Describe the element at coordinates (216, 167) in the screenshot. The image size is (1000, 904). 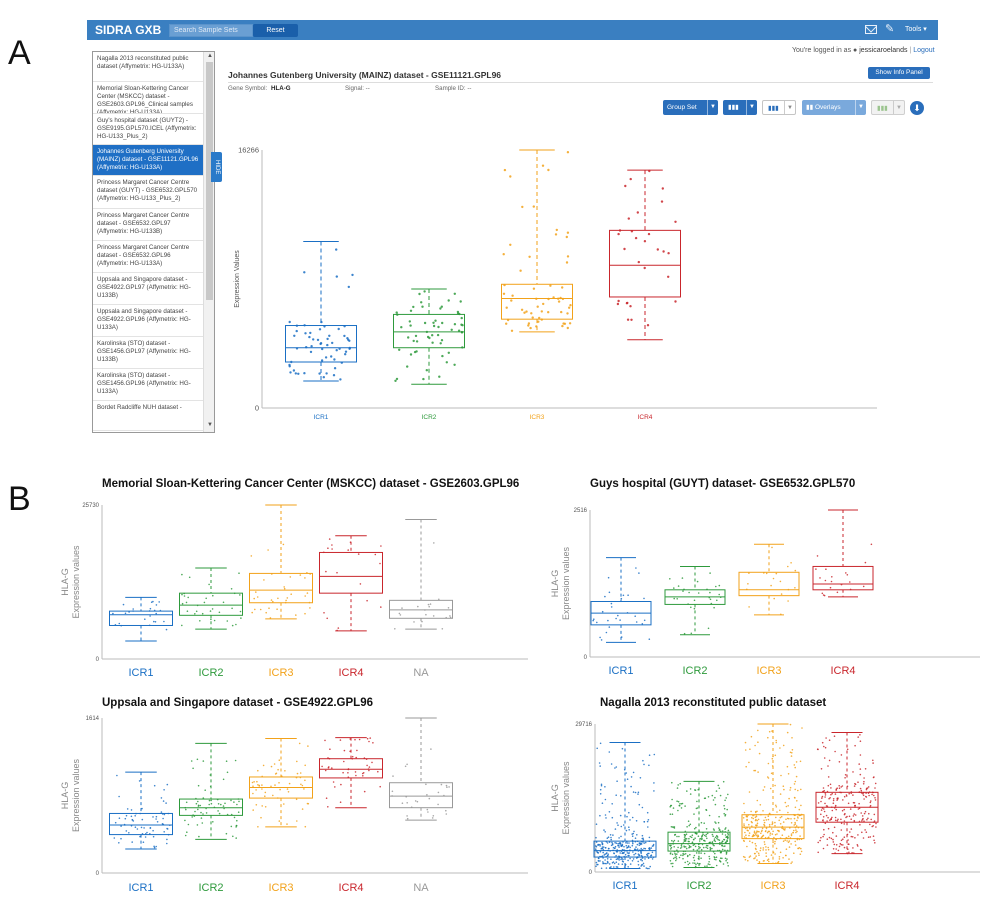
I see `hide-list-tab: HIDE` at that location.